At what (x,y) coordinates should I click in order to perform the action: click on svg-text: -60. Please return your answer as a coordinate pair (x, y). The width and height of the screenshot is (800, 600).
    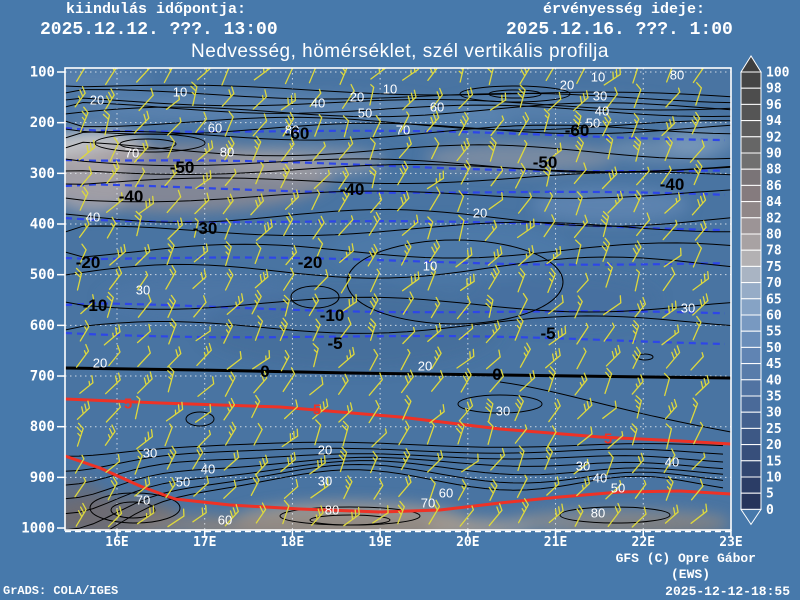
    Looking at the image, I should click on (577, 130).